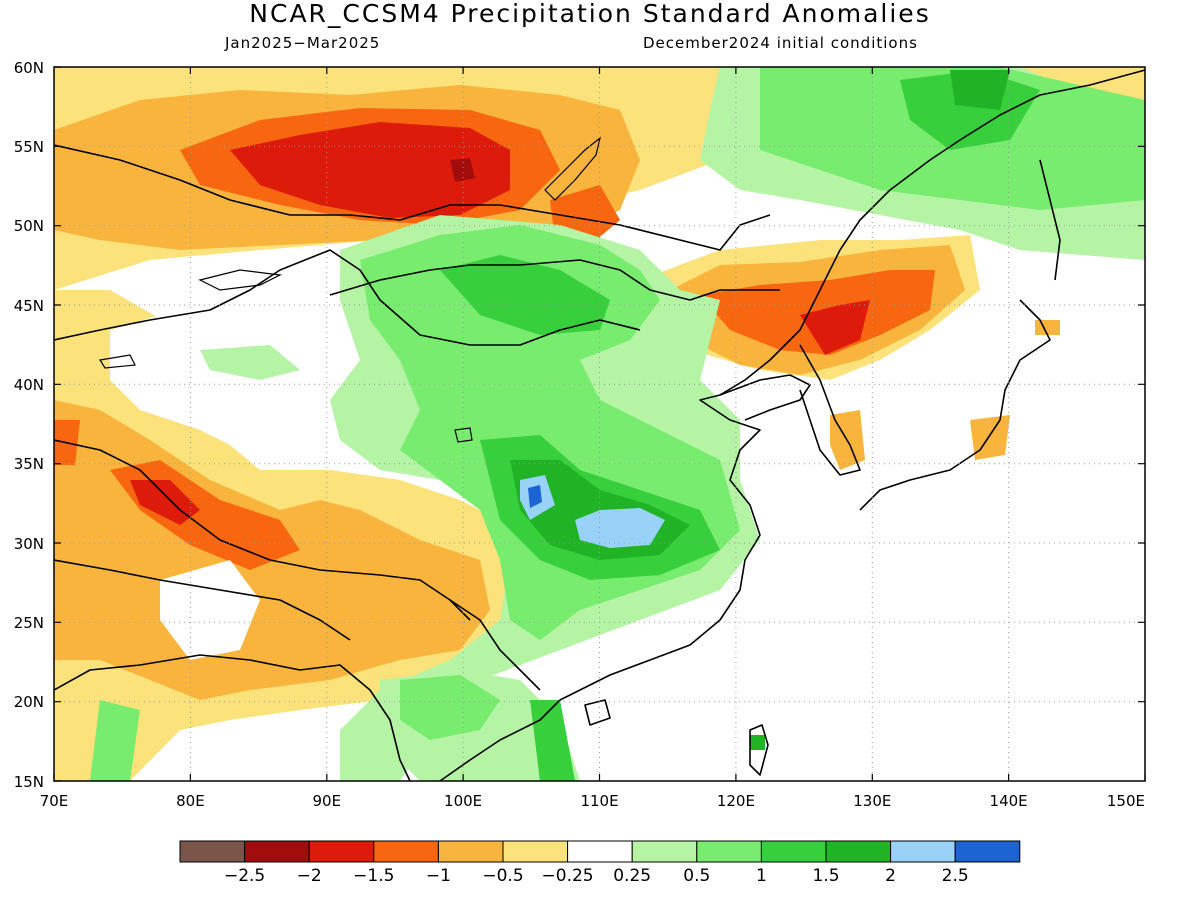 The height and width of the screenshot is (900, 1200). What do you see at coordinates (462, 170) in the screenshot?
I see `anomaly-zone-siberia-darkred` at bounding box center [462, 170].